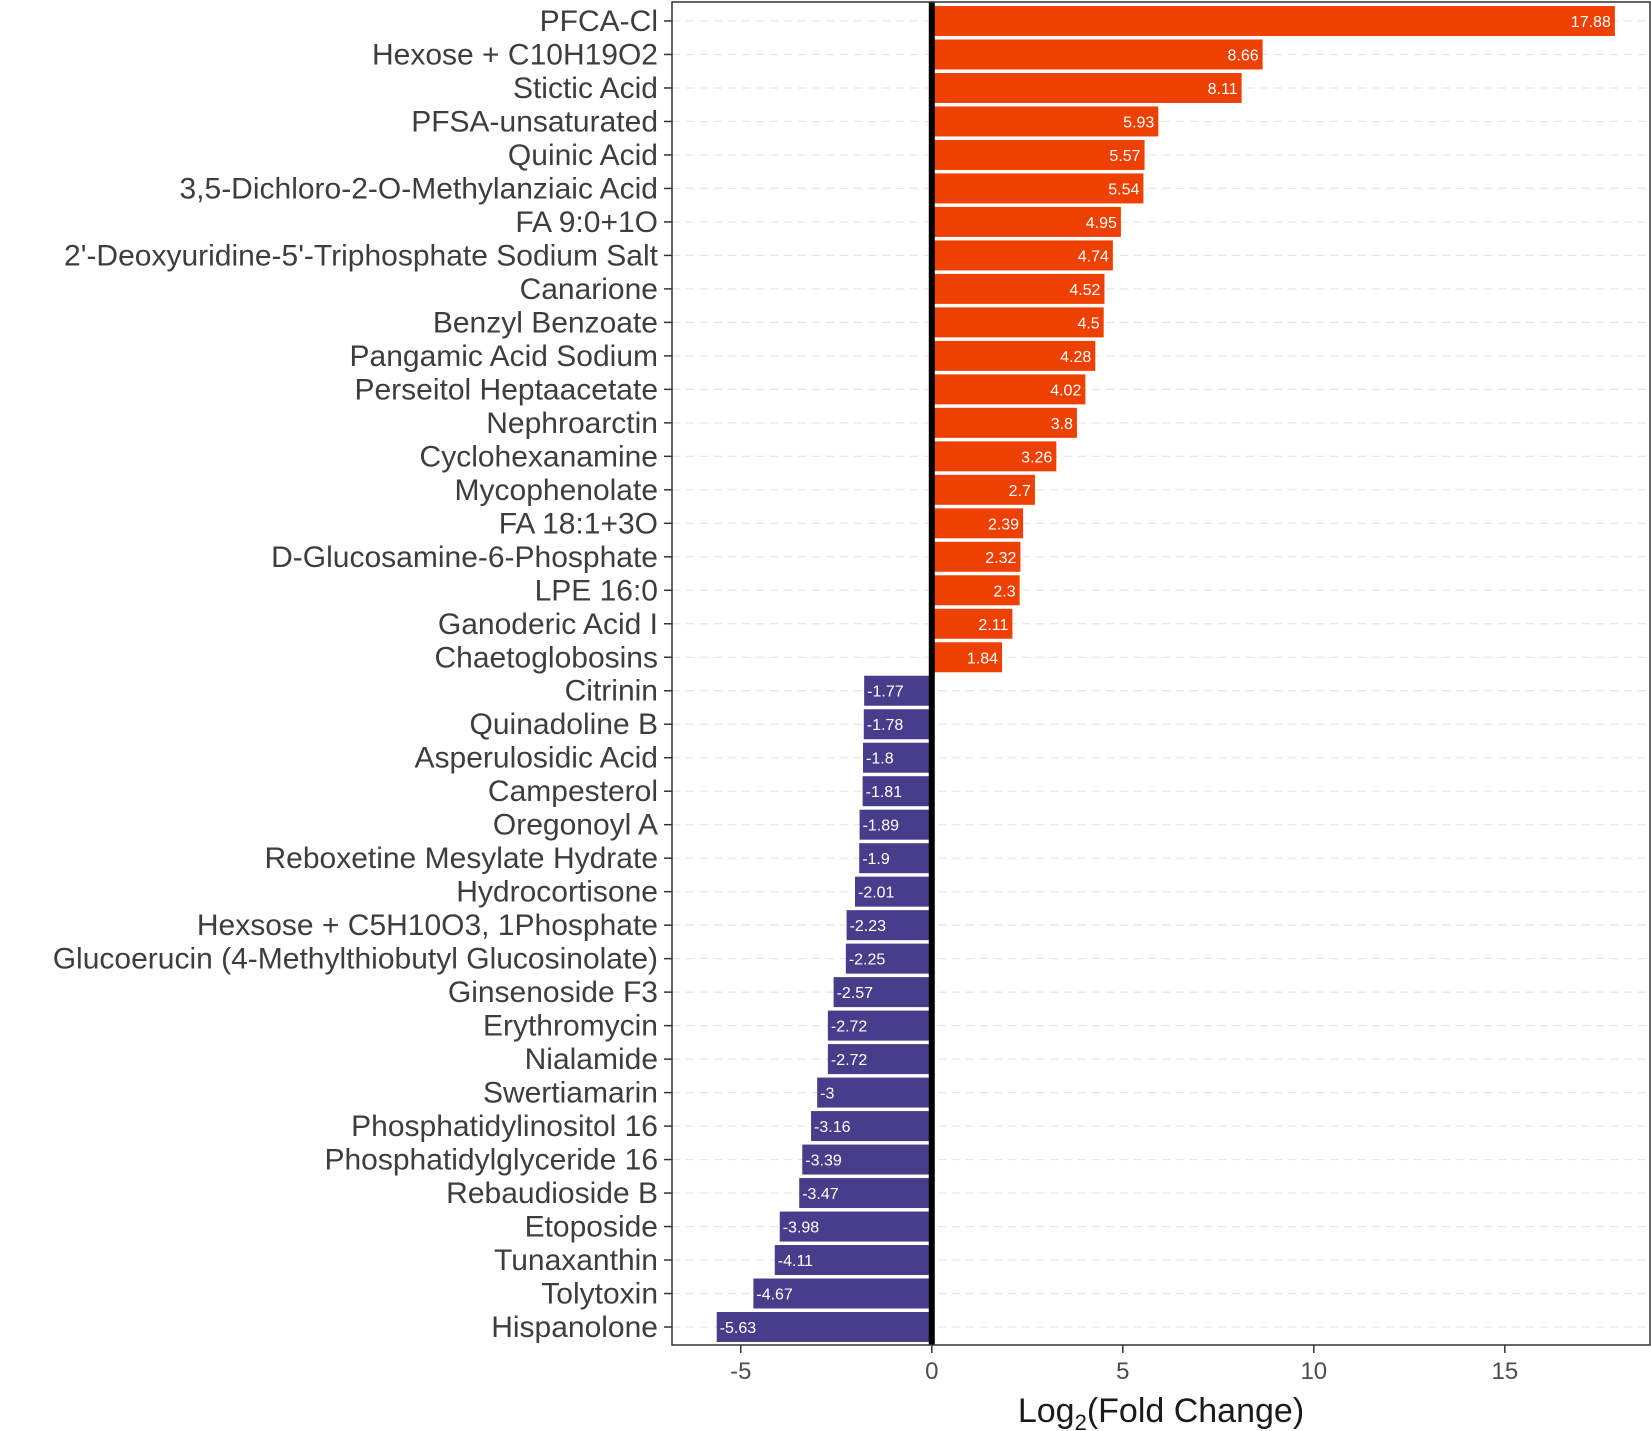 Image resolution: width=1651 pixels, height=1431 pixels. Describe the element at coordinates (738, 1328) in the screenshot. I see `value-label: -5.63` at that location.